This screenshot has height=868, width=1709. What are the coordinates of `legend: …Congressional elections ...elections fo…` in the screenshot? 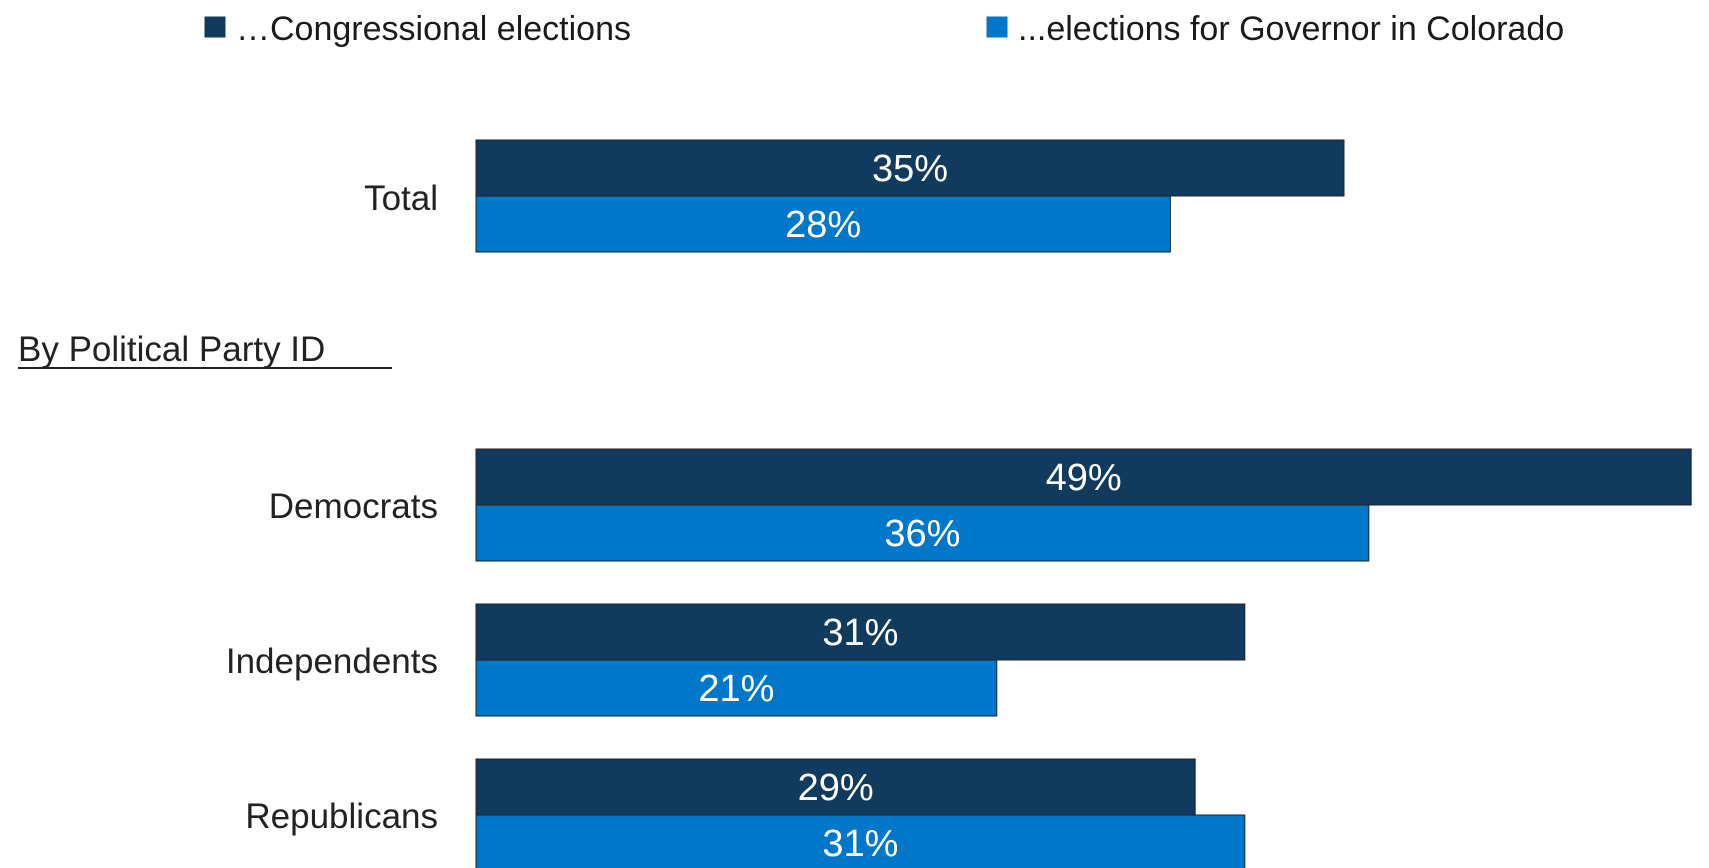 It's located at (883, 29).